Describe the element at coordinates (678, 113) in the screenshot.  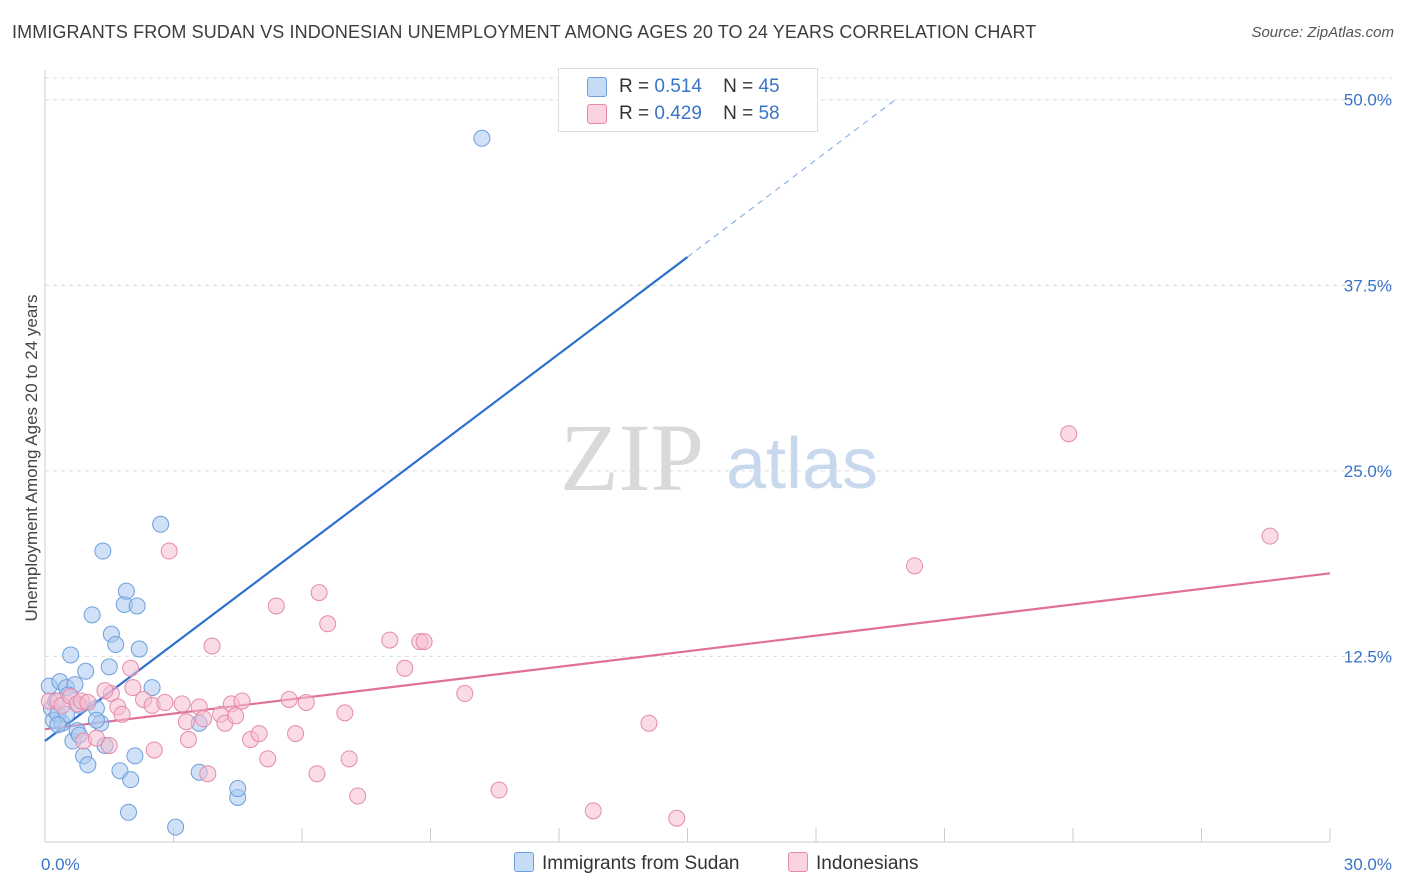
I see `legend-r-value-indonesian: 0.429` at that location.